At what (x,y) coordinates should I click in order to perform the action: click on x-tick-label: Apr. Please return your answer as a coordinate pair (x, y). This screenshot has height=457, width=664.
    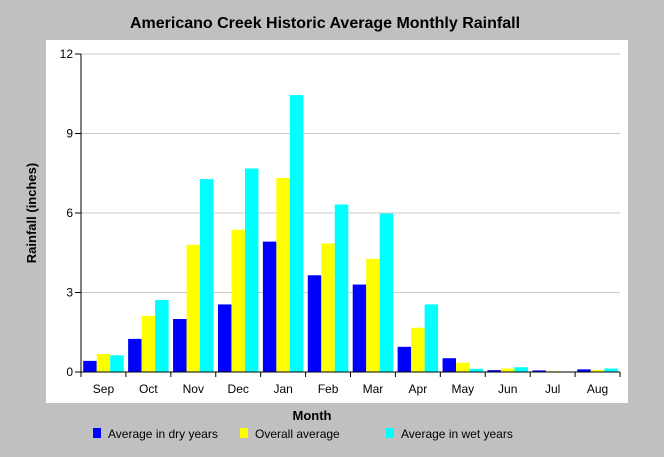
    Looking at the image, I should click on (418, 389).